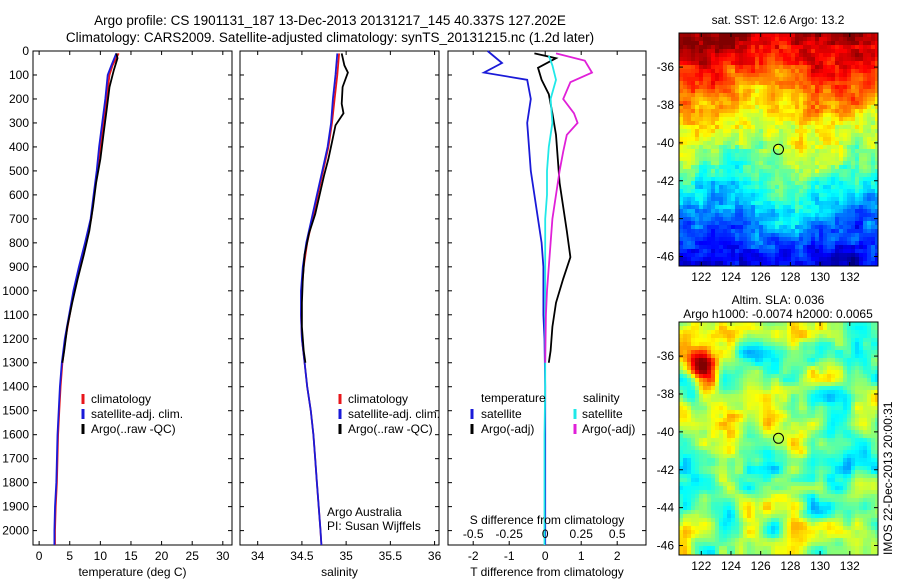 Image resolution: width=900 pixels, height=580 pixels. Describe the element at coordinates (617, 534) in the screenshot. I see `s-difference-tick-label: 0.5` at that location.